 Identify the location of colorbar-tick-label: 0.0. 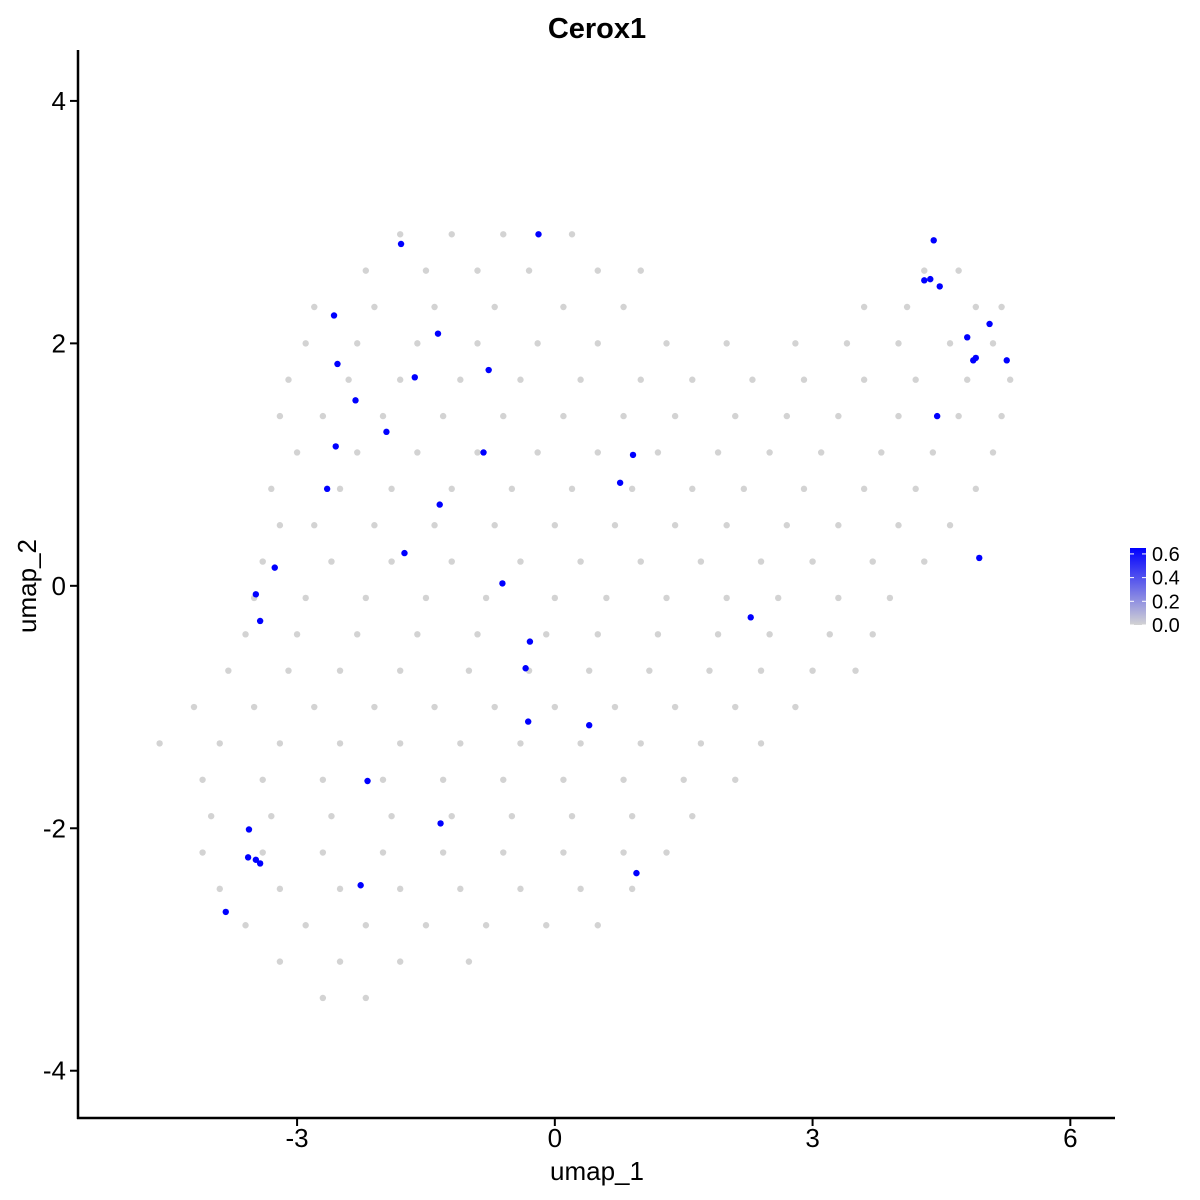
(1166, 626).